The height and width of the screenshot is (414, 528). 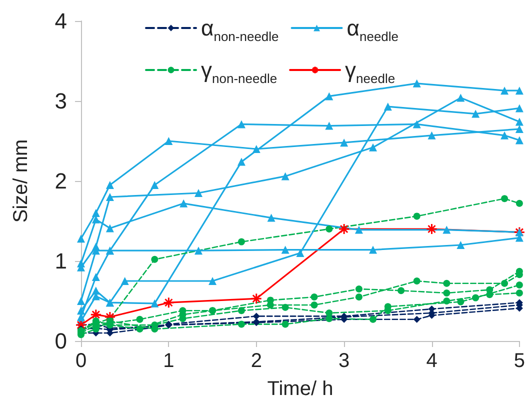 What do you see at coordinates (60, 261) in the screenshot?
I see `y-tick-label: 1` at bounding box center [60, 261].